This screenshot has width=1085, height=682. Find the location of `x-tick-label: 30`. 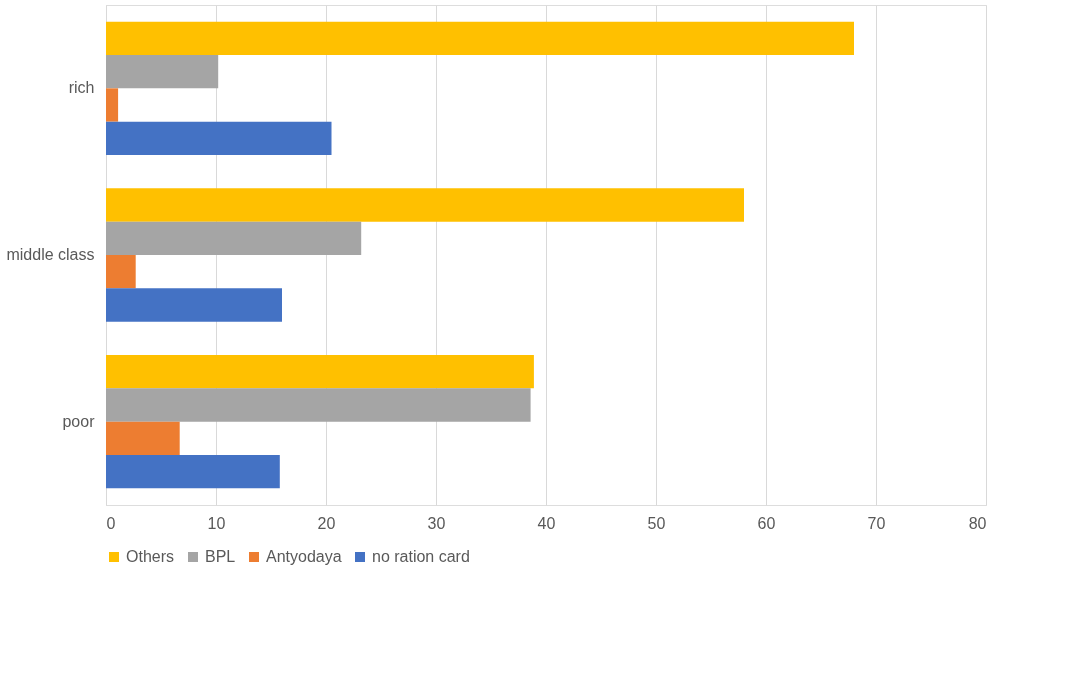

x-tick-label: 30 is located at coordinates (436, 523).